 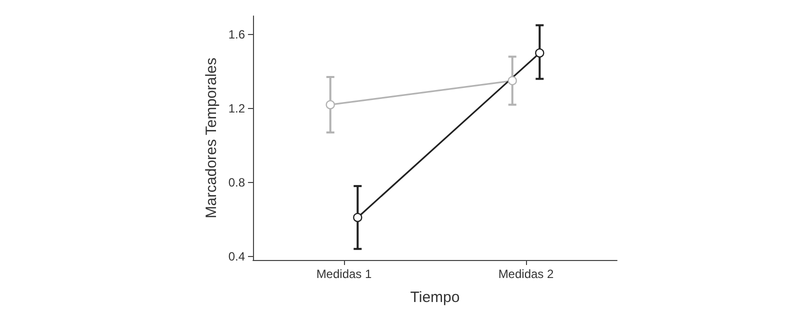 I want to click on x-axis-title: Tiempo, so click(x=435, y=297).